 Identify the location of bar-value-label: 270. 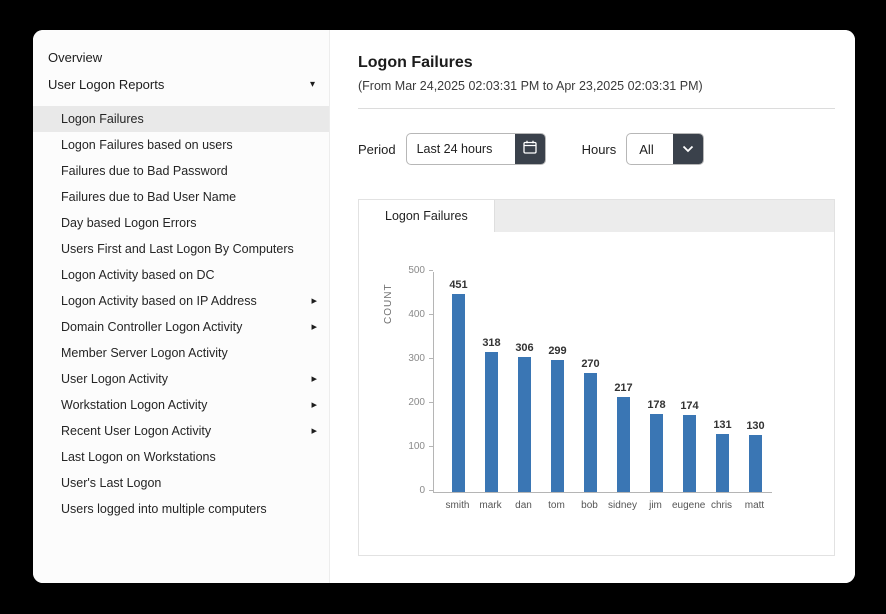
(590, 364).